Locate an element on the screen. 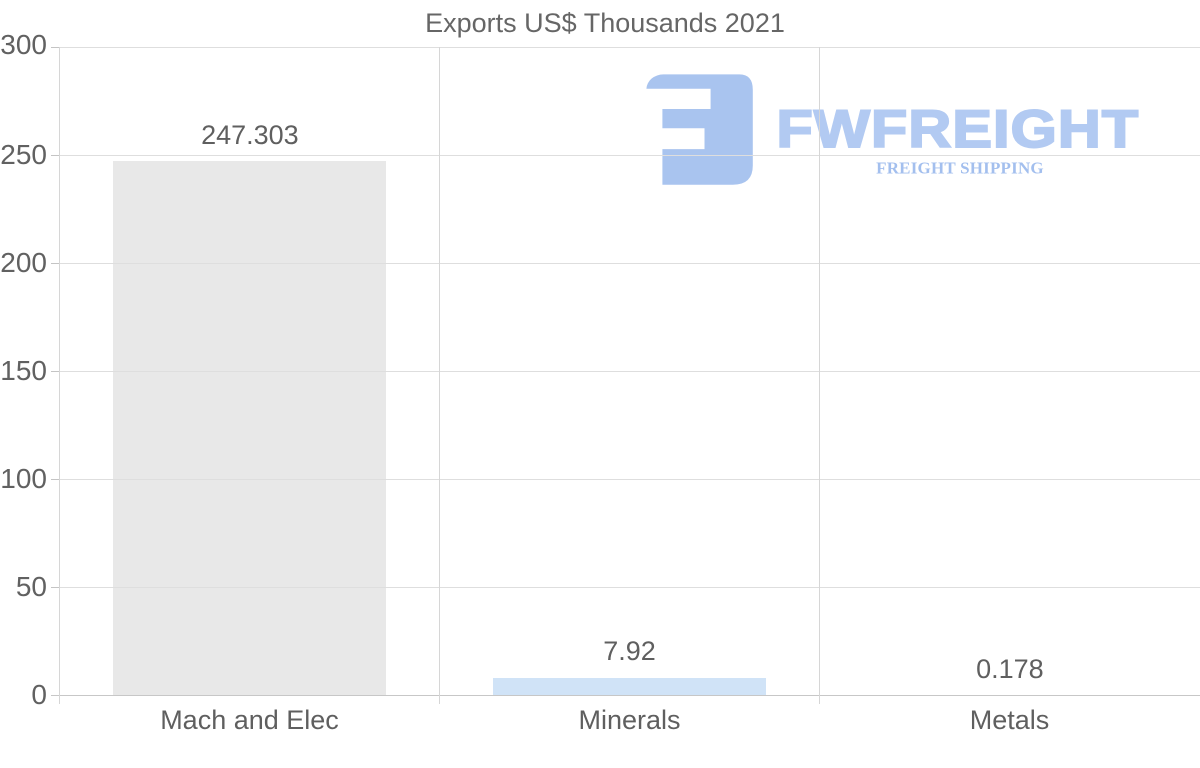  svg-text: FWFREIGHT is located at coordinates (958, 128).